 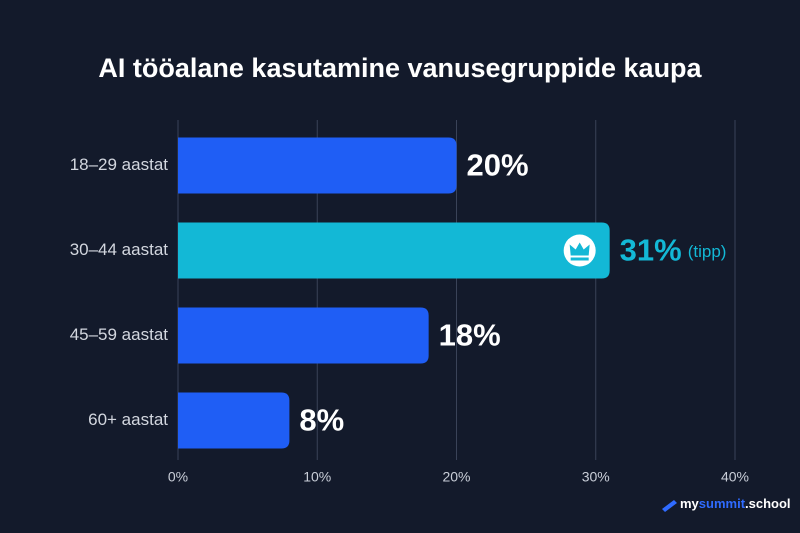 What do you see at coordinates (456, 477) in the screenshot?
I see `x-tick-label: 20%` at bounding box center [456, 477].